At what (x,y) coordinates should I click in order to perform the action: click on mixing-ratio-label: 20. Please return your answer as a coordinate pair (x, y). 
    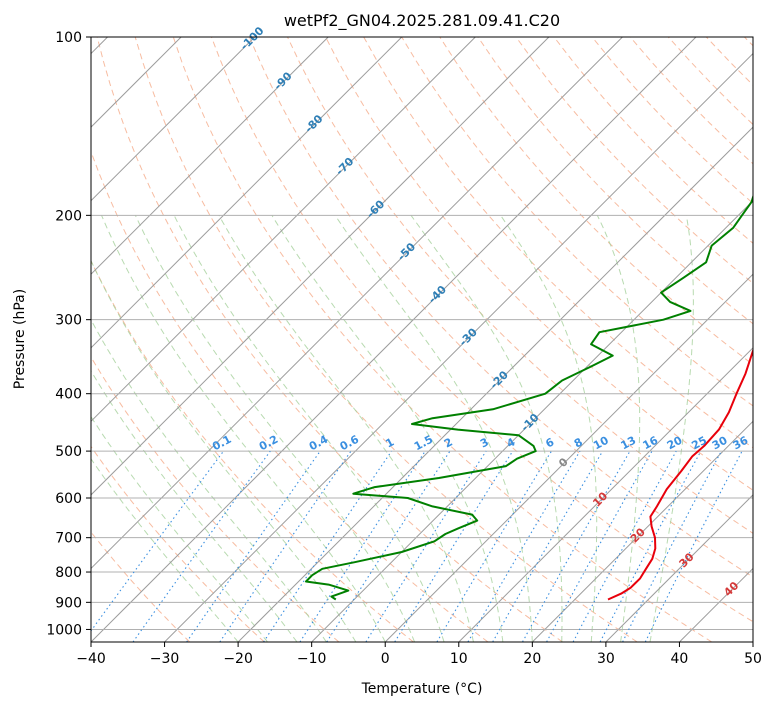
    Looking at the image, I should click on (675, 442).